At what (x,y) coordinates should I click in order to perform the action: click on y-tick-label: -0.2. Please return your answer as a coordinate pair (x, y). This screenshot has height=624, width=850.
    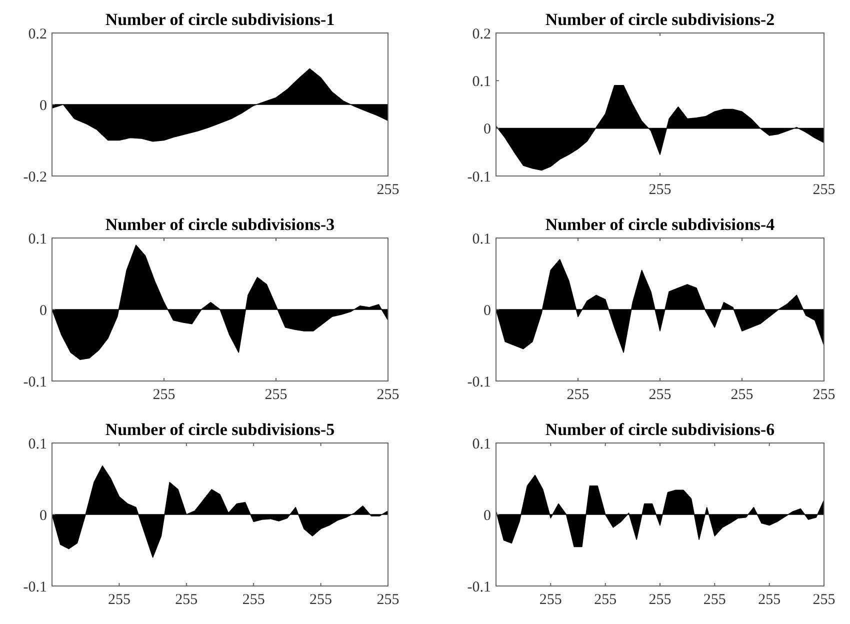
    Looking at the image, I should click on (35, 177).